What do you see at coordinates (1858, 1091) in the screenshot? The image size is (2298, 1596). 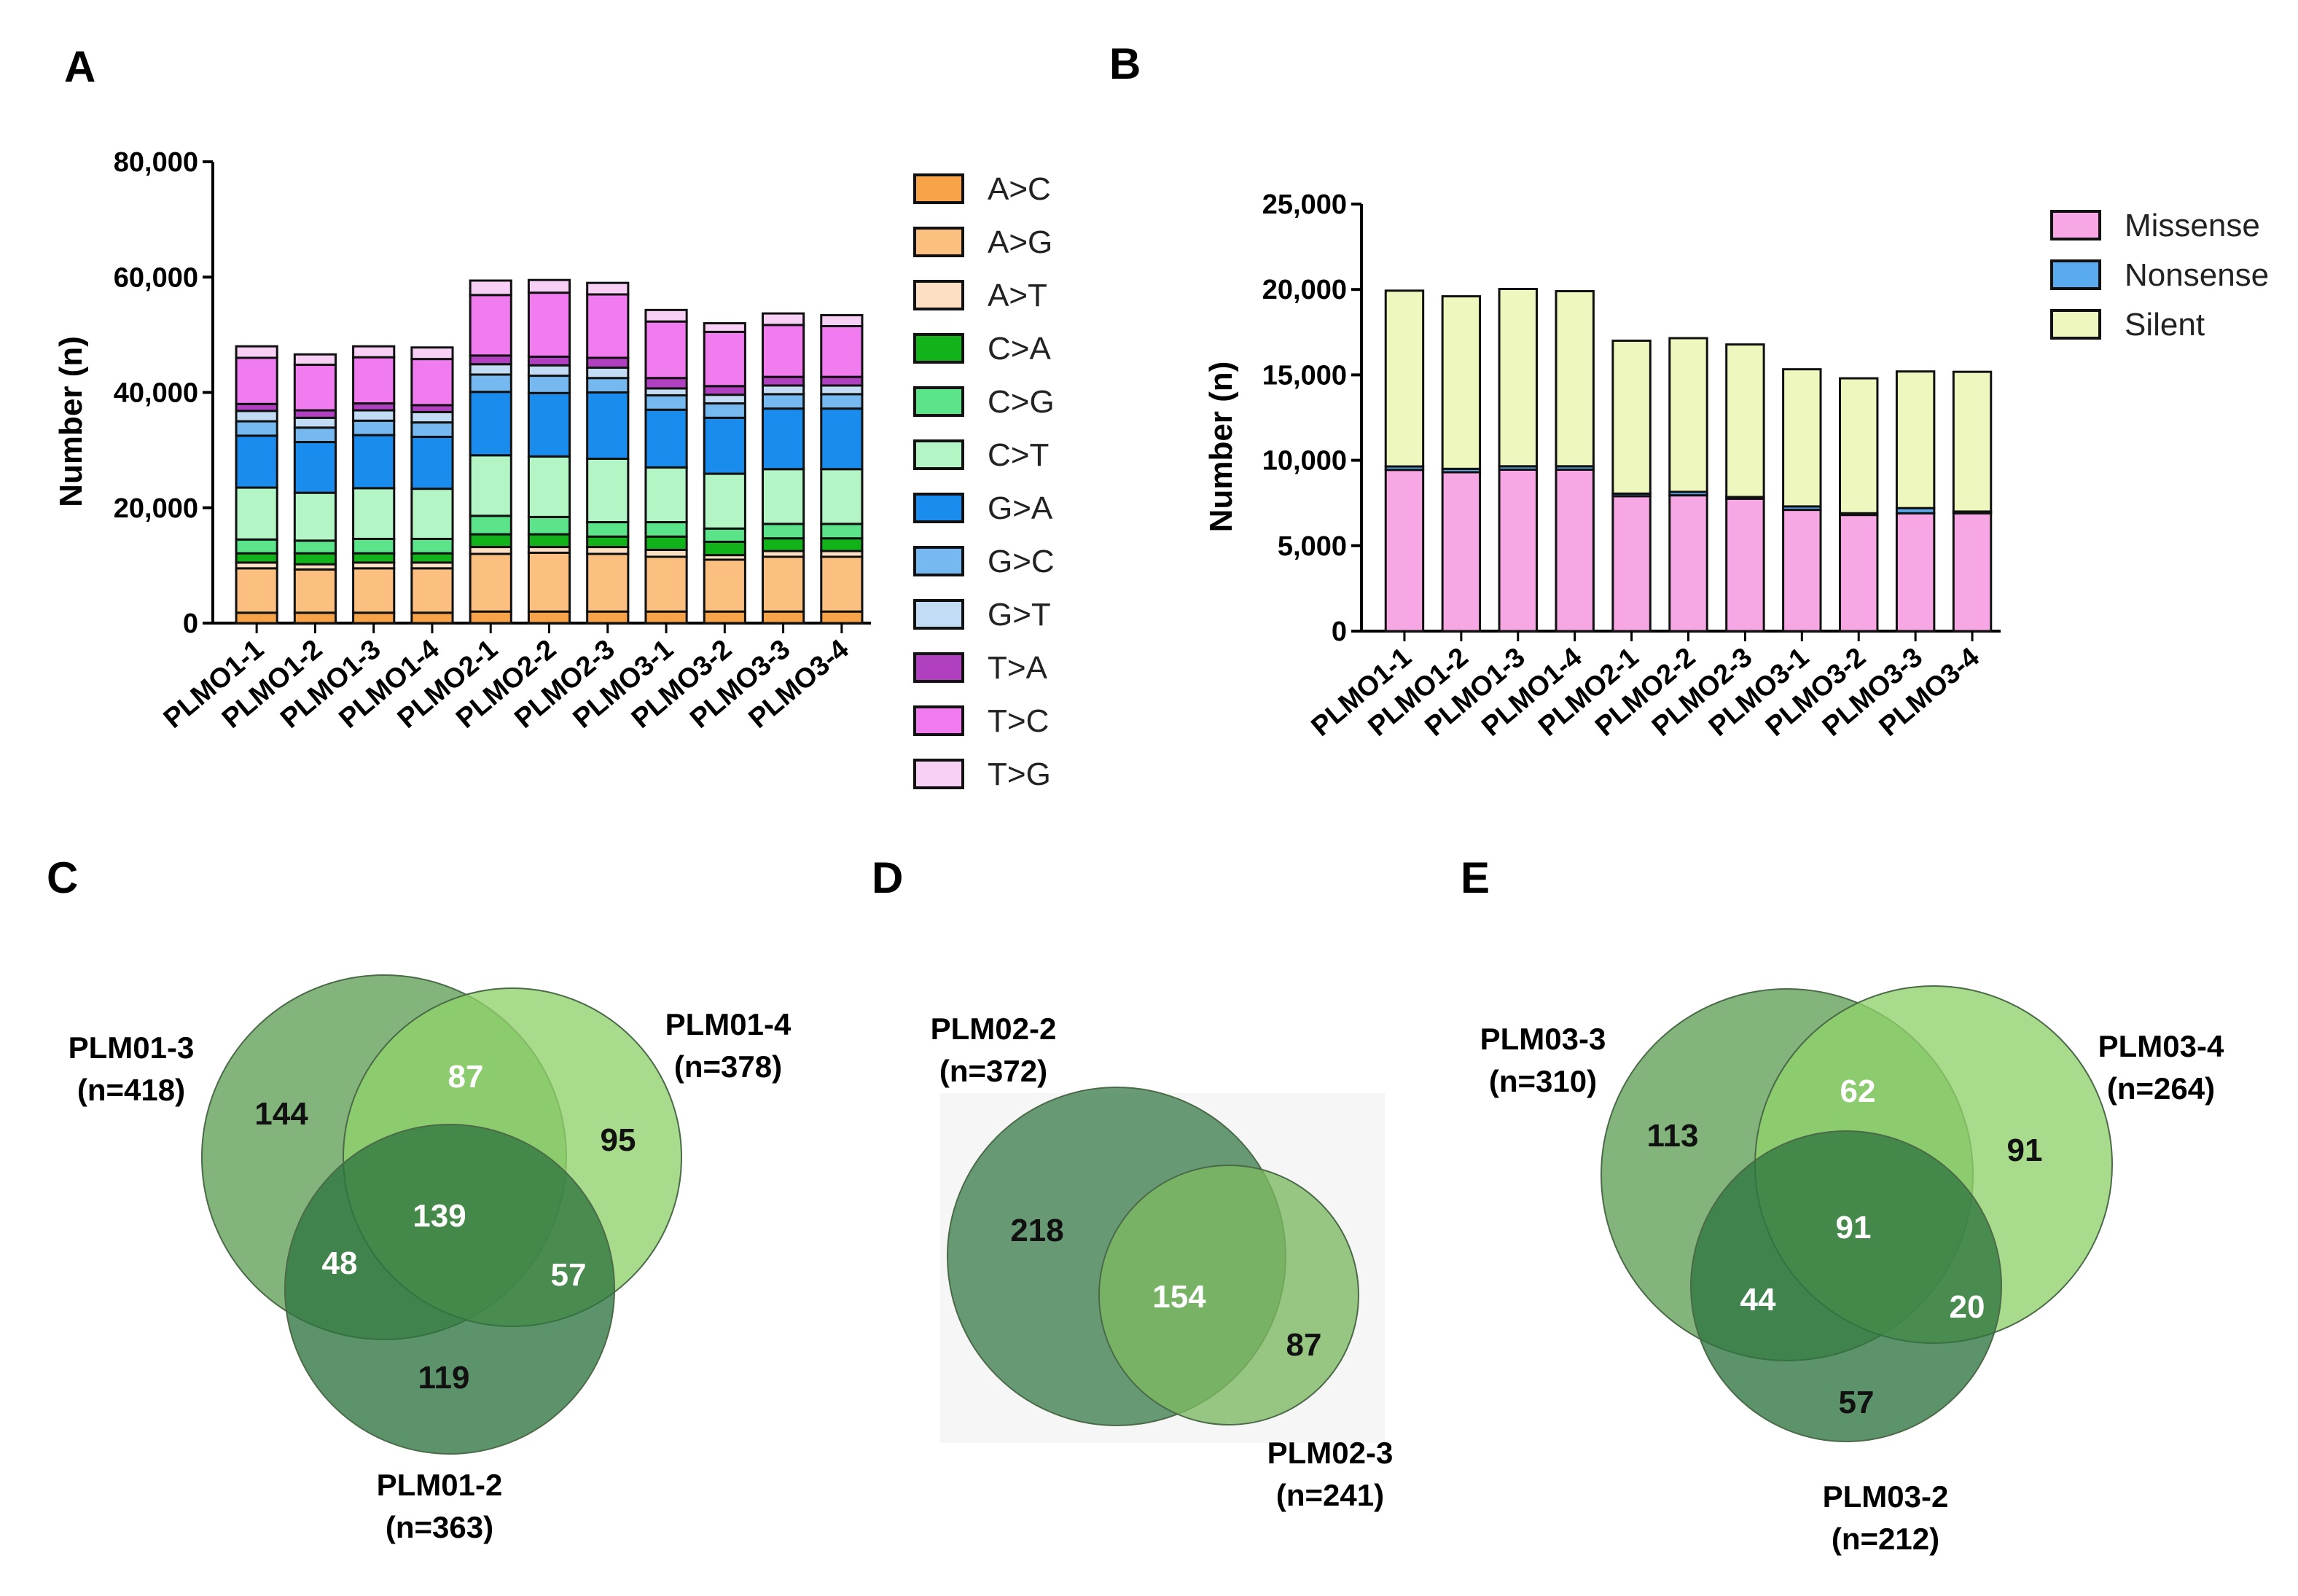 I see `venn-region-count: 62` at bounding box center [1858, 1091].